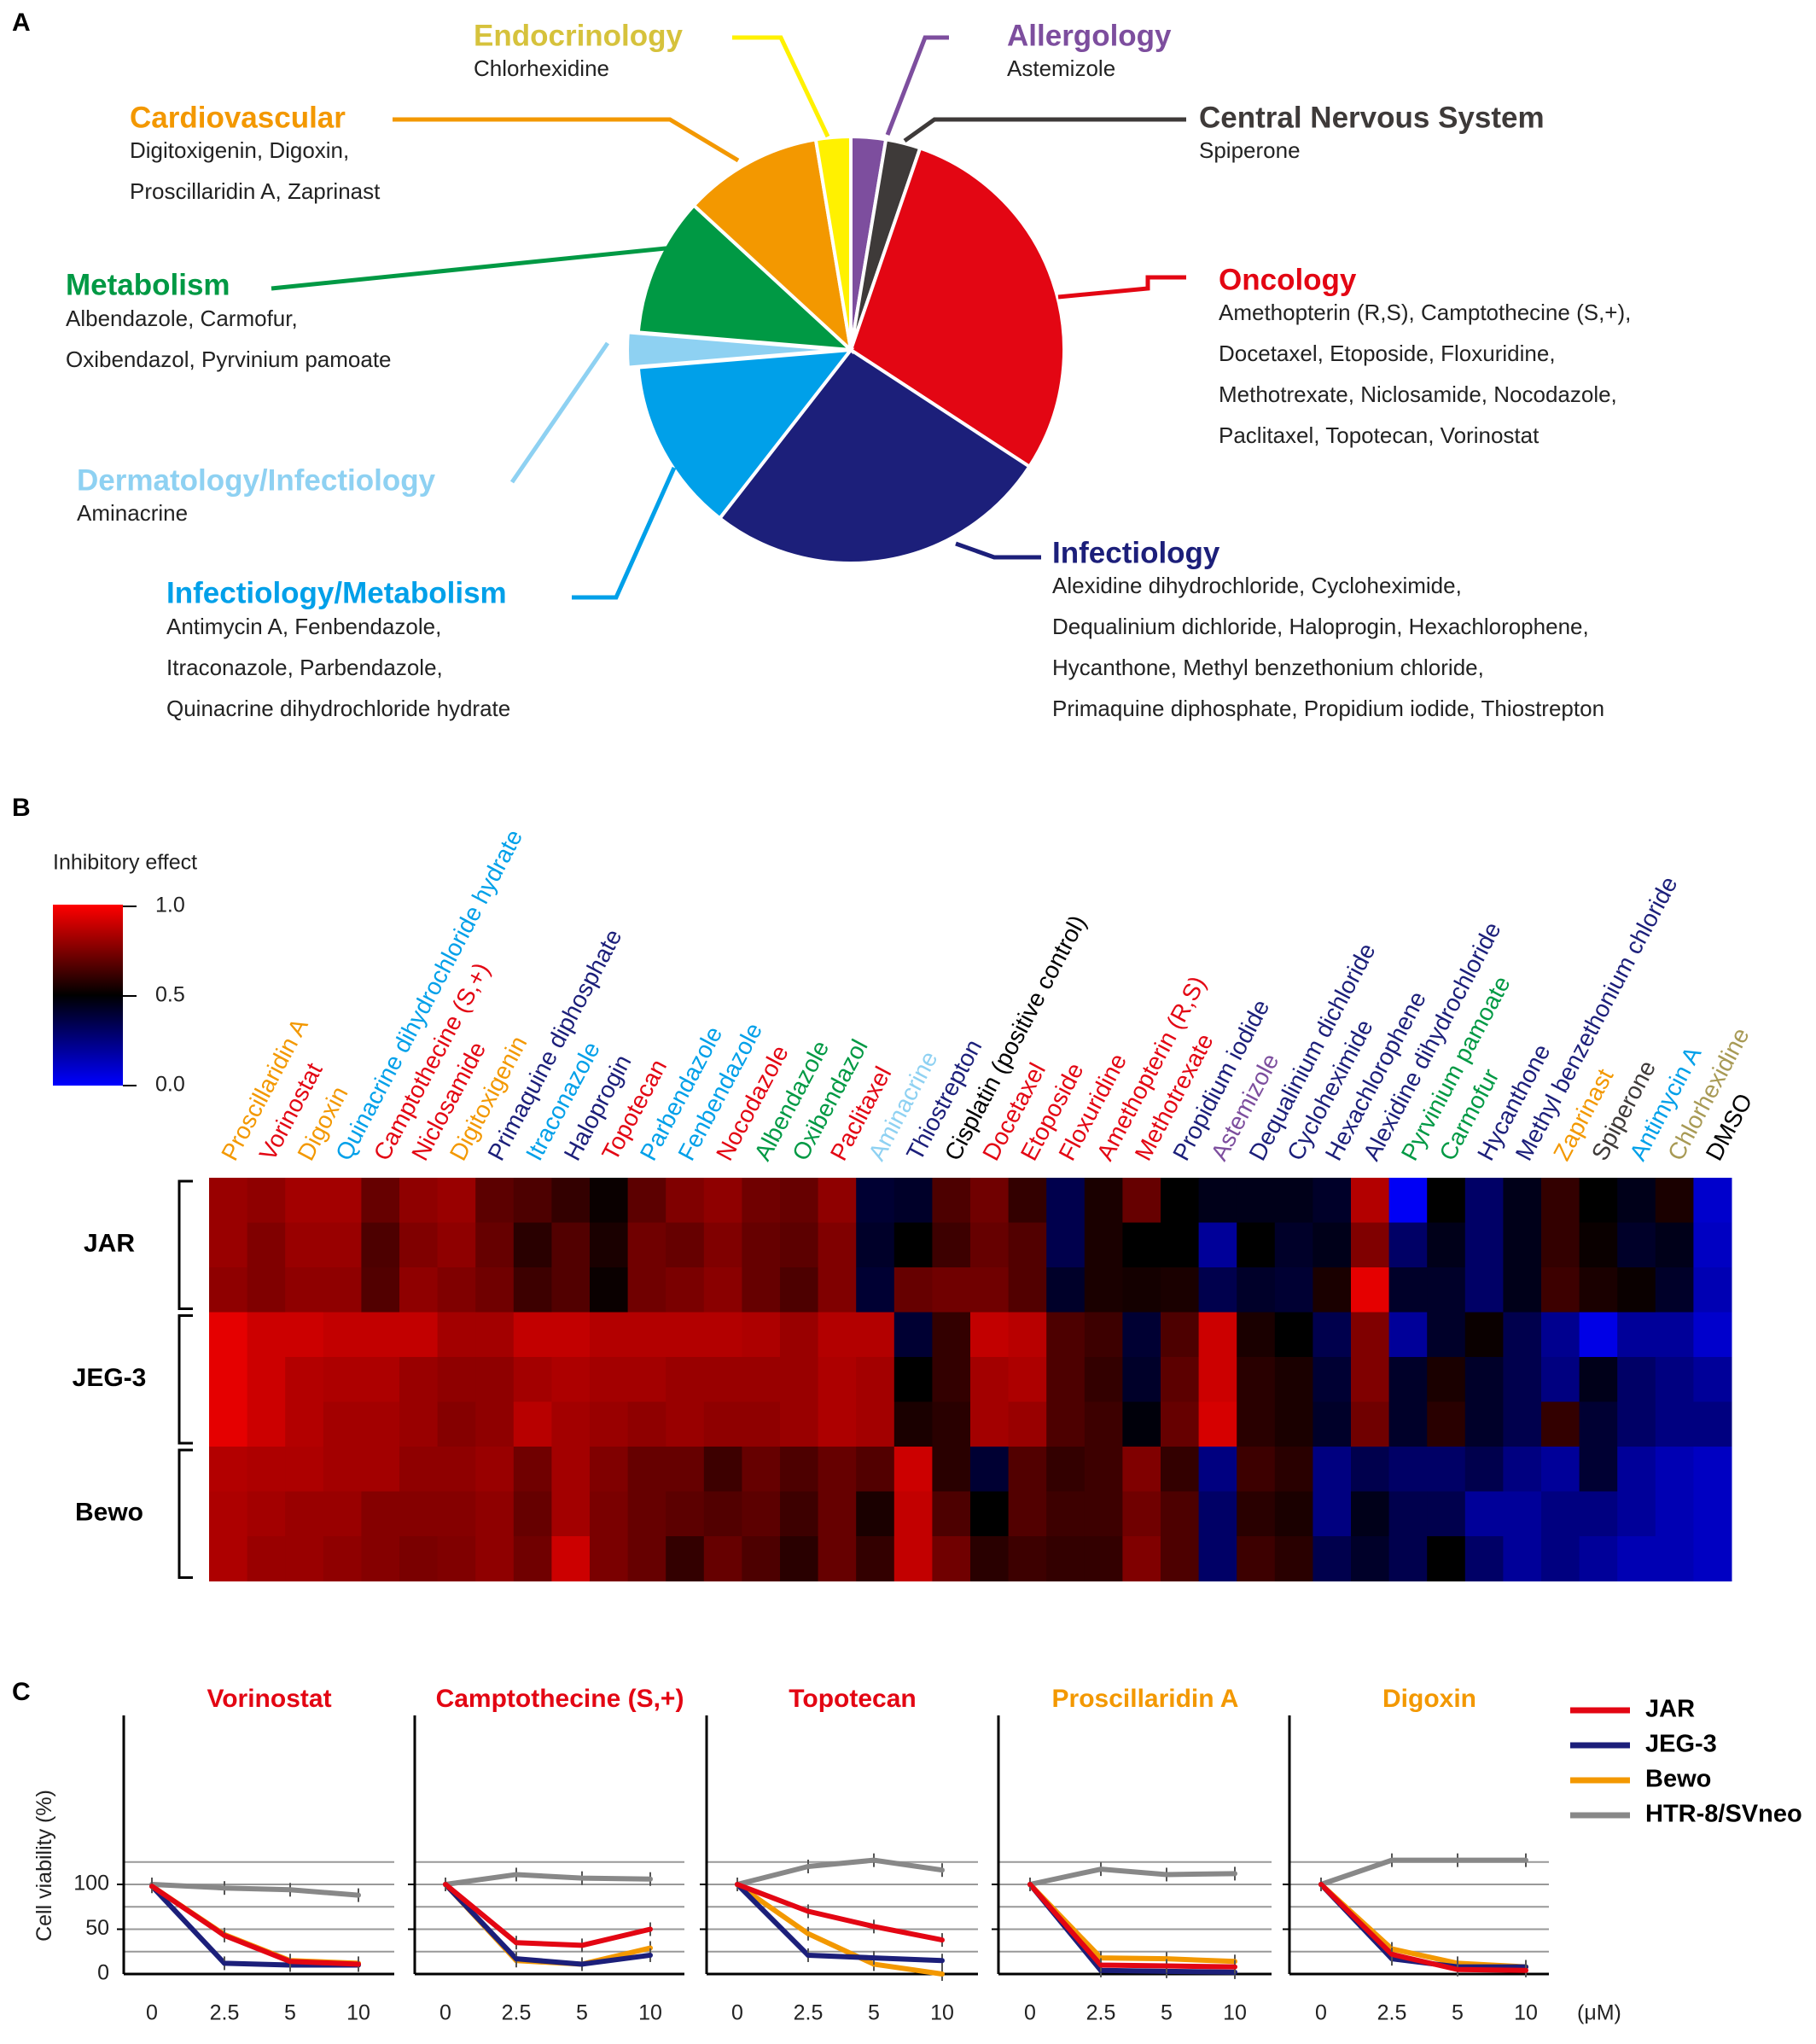 Image resolution: width=1816 pixels, height=2044 pixels. What do you see at coordinates (1418, 394) in the screenshot?
I see `pie-drug-list-line: Methotrexate, Niclosamide, Nocodazole,` at bounding box center [1418, 394].